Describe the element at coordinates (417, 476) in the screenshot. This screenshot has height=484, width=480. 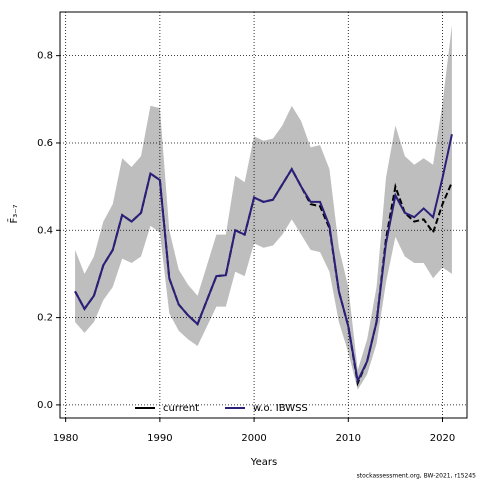
I see `footnote: stockassessment.org, BW-2021, r15245` at that location.